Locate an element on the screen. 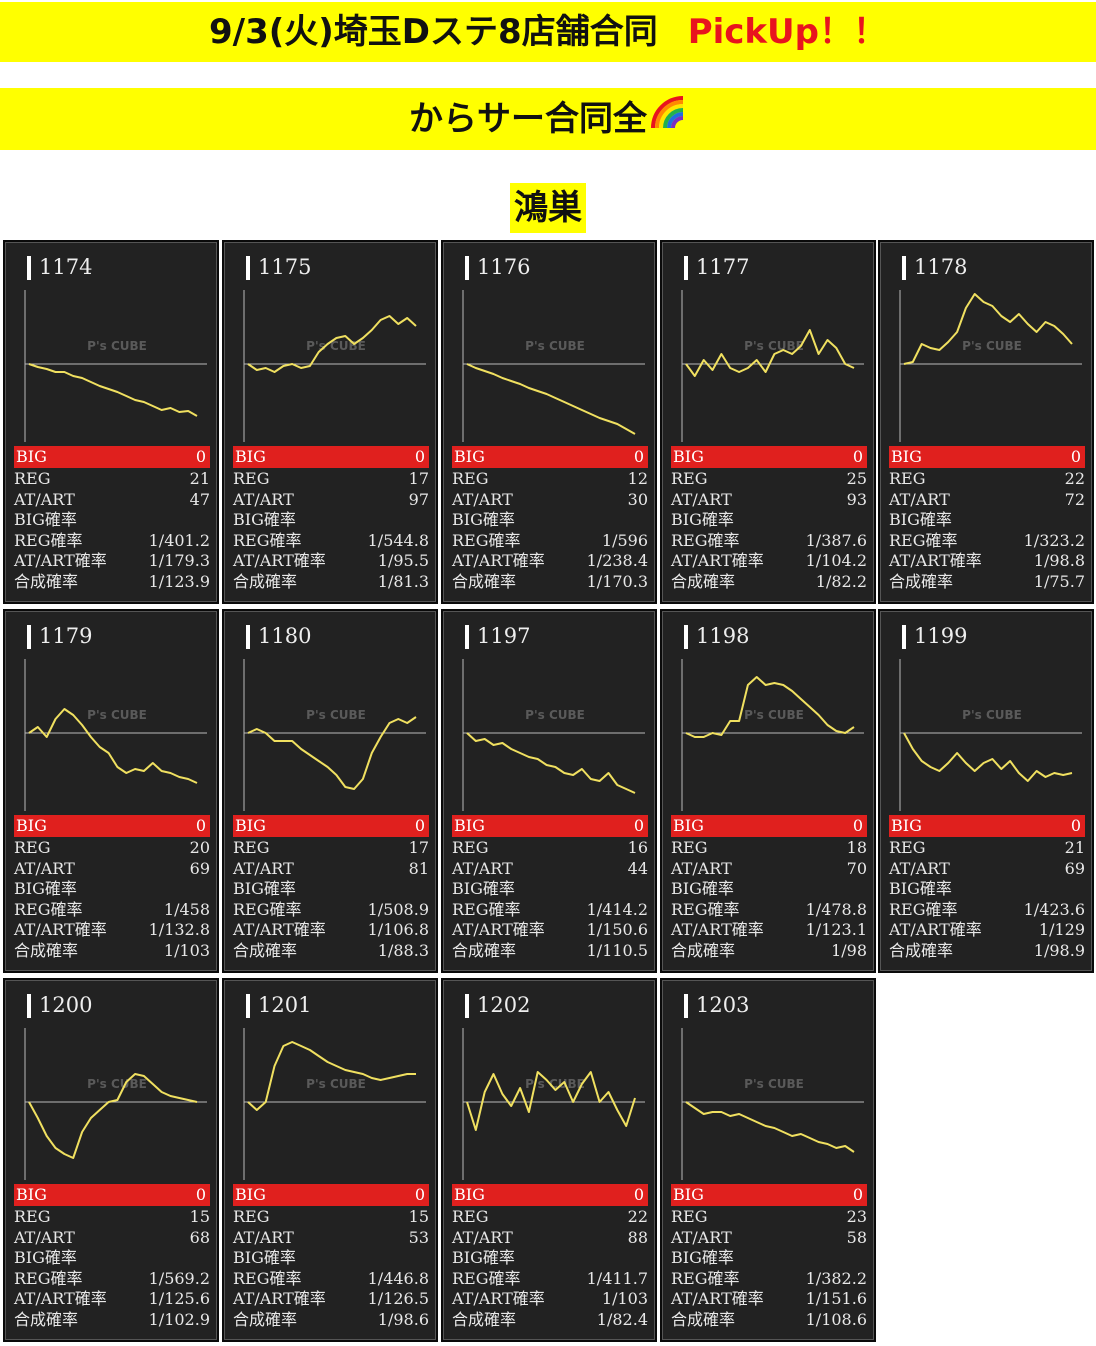  stat-value: 1/81.3 is located at coordinates (403, 581).